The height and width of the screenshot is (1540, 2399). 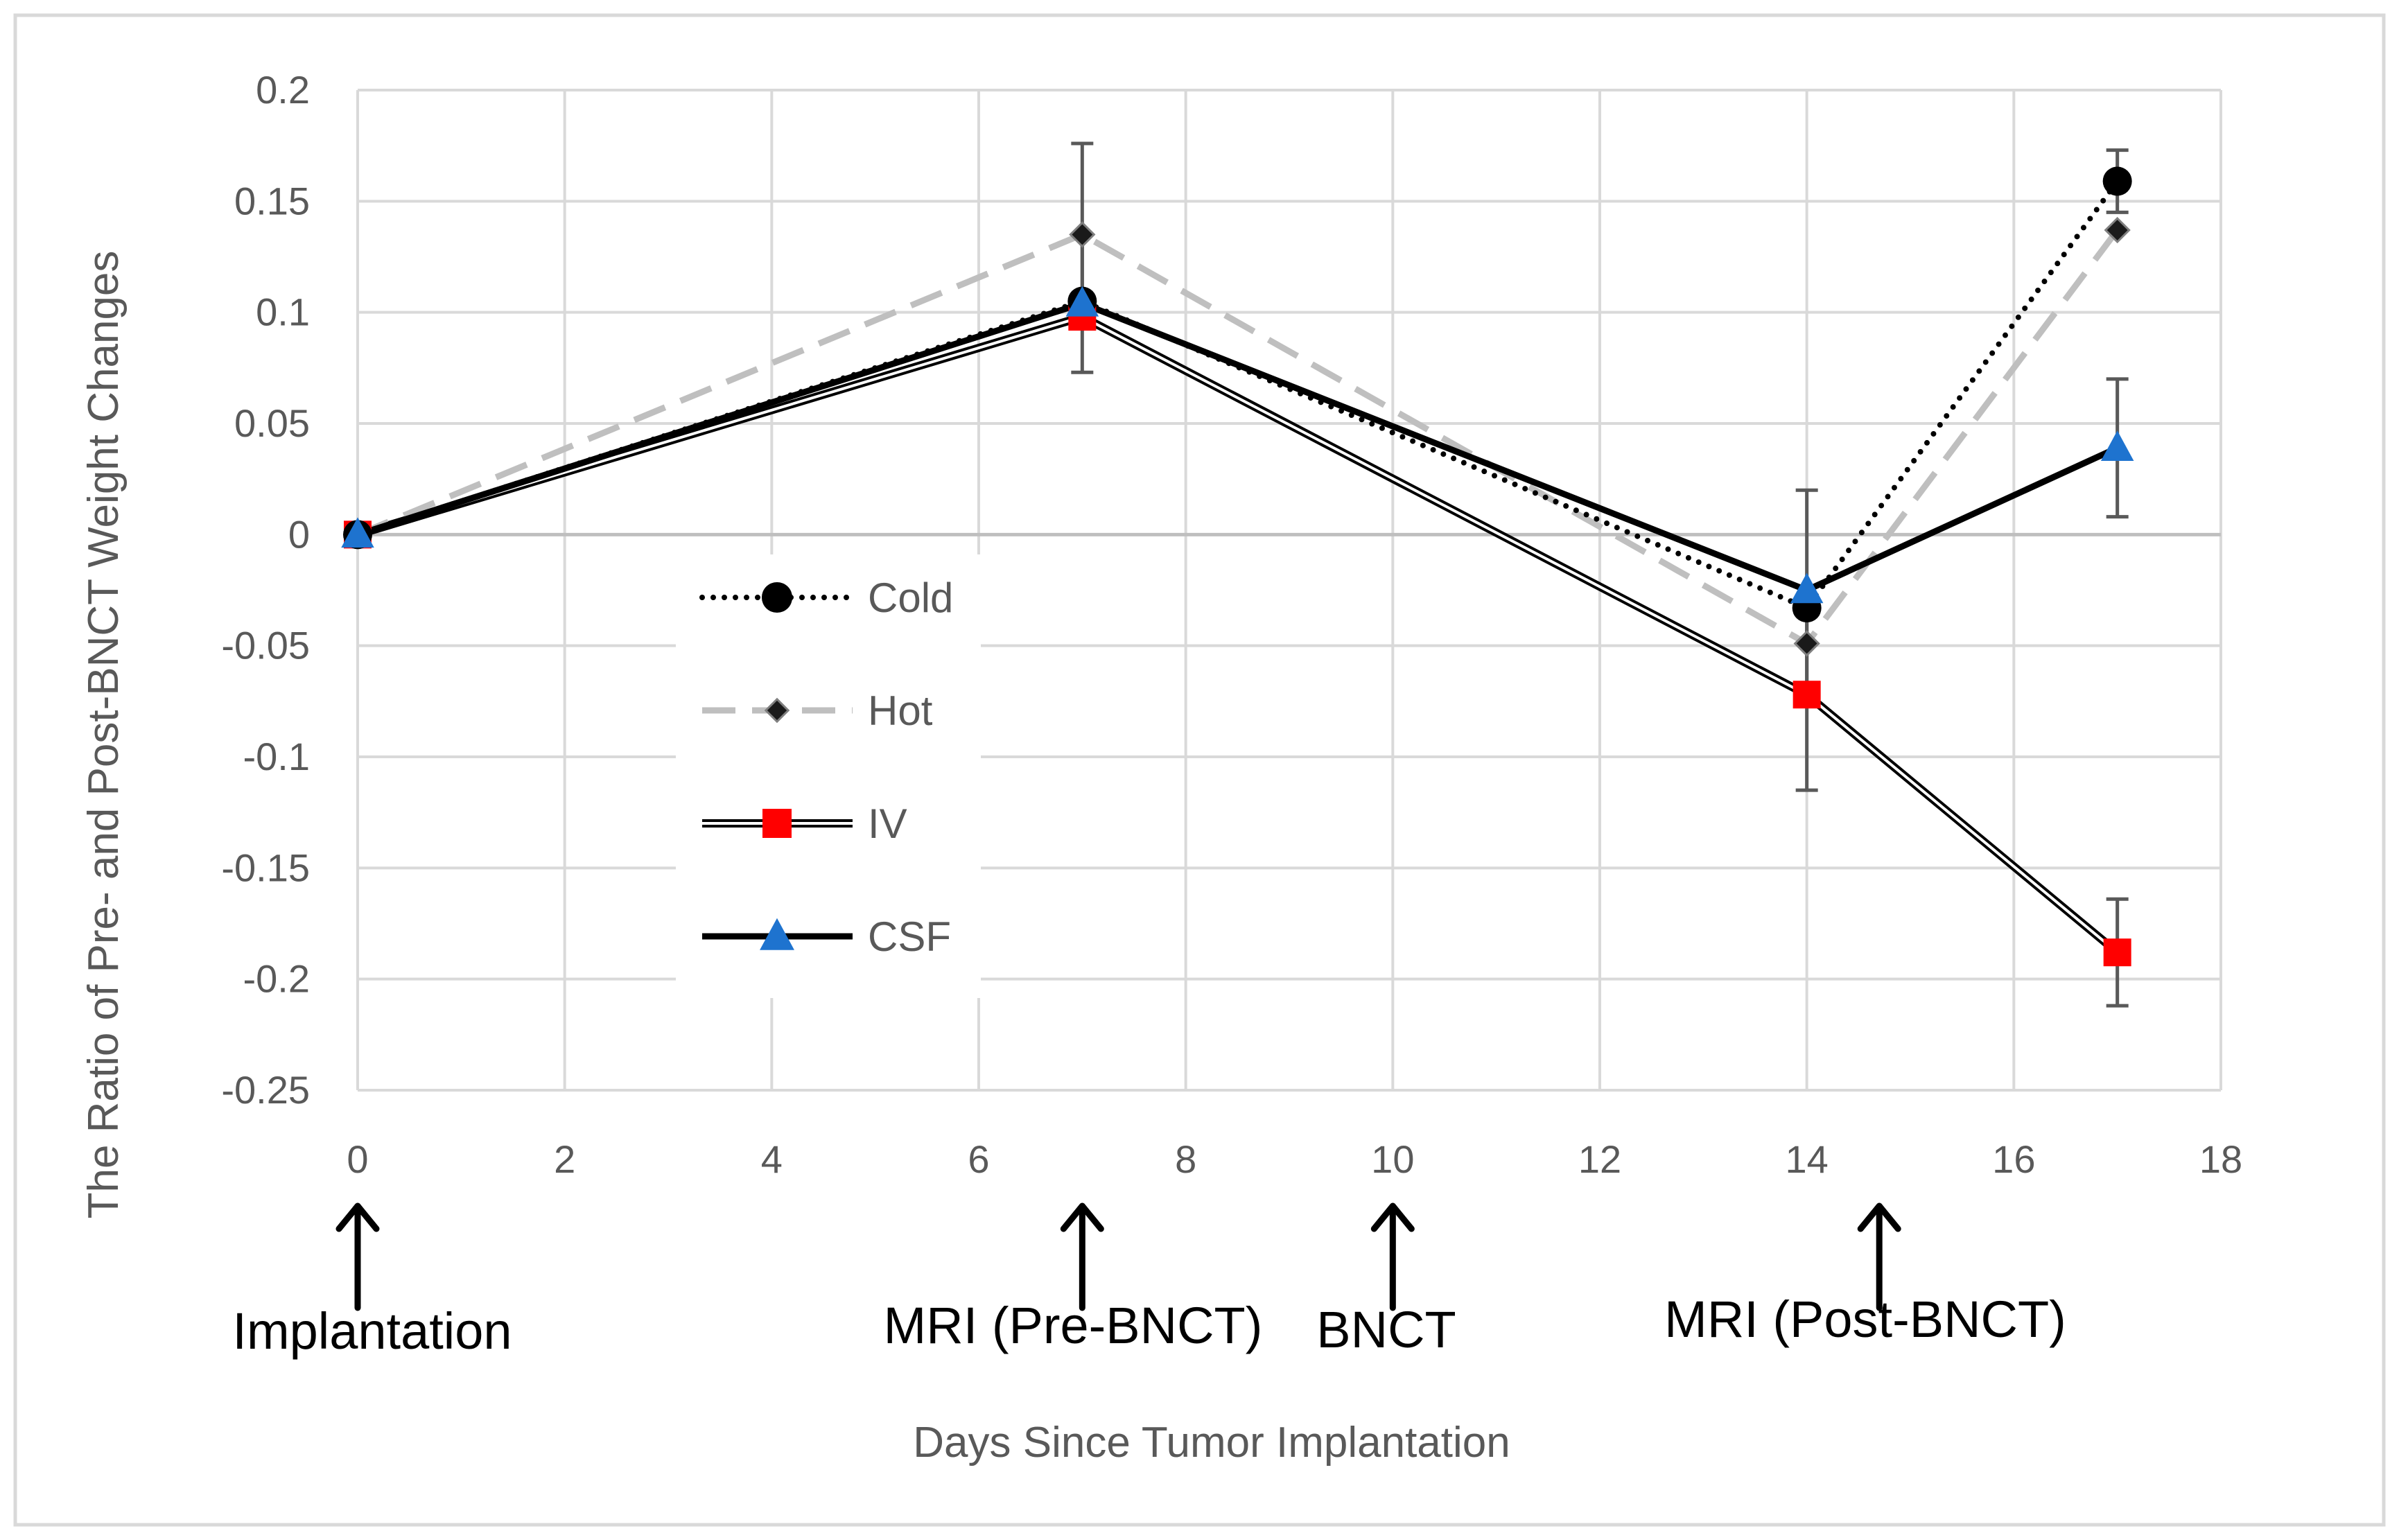 What do you see at coordinates (372, 1331) in the screenshot?
I see `annotation-label: Implantation` at bounding box center [372, 1331].